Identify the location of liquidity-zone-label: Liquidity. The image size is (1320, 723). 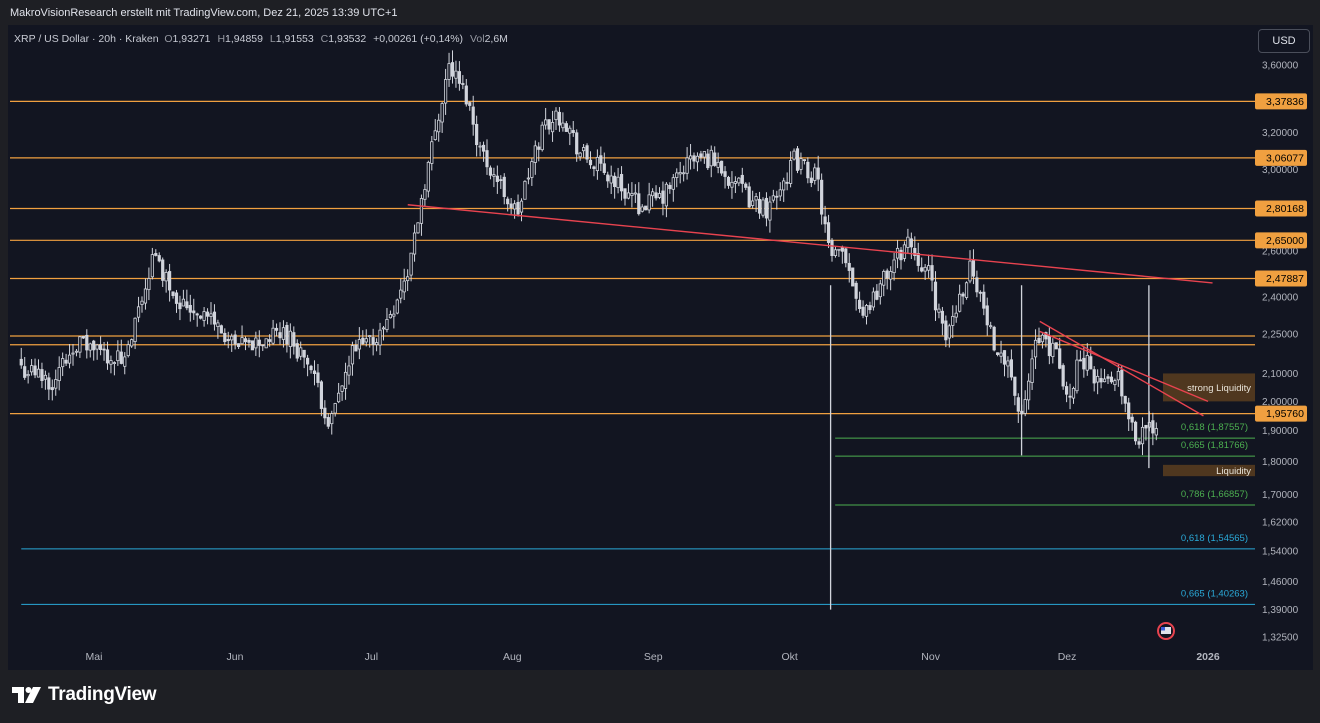
(1233, 471).